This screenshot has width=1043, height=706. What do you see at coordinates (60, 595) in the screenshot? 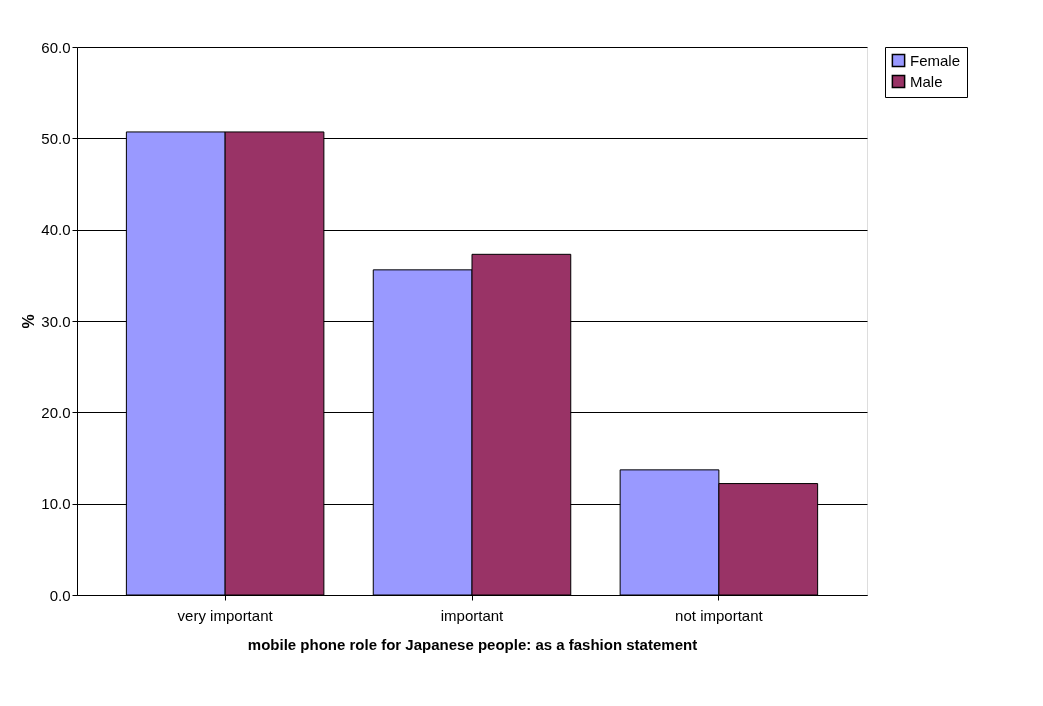
I see `y-tick-label: 0.0` at bounding box center [60, 595].